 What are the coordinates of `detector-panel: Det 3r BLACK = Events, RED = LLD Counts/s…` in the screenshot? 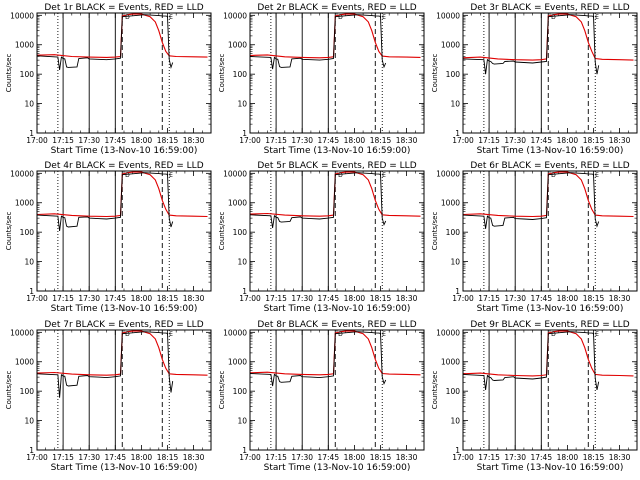 It's located at (534, 79).